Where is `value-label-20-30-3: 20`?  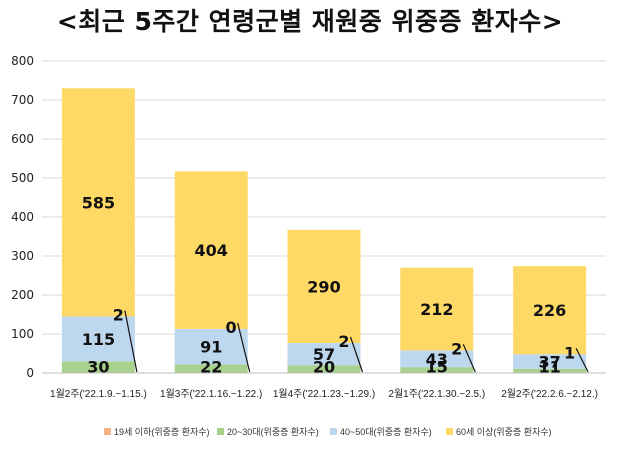
value-label-20-30-3: 20 is located at coordinates (324, 367).